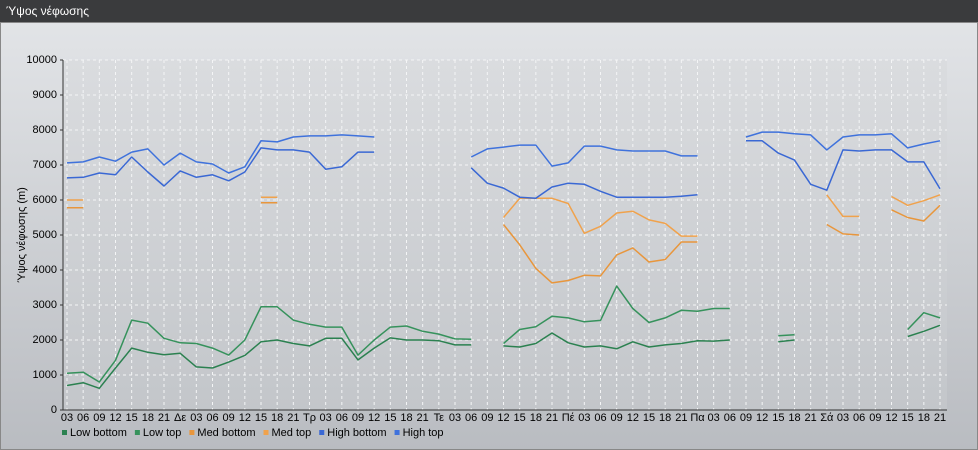 The height and width of the screenshot is (450, 978). Describe the element at coordinates (54, 410) in the screenshot. I see `y-tick-label: 0` at that location.